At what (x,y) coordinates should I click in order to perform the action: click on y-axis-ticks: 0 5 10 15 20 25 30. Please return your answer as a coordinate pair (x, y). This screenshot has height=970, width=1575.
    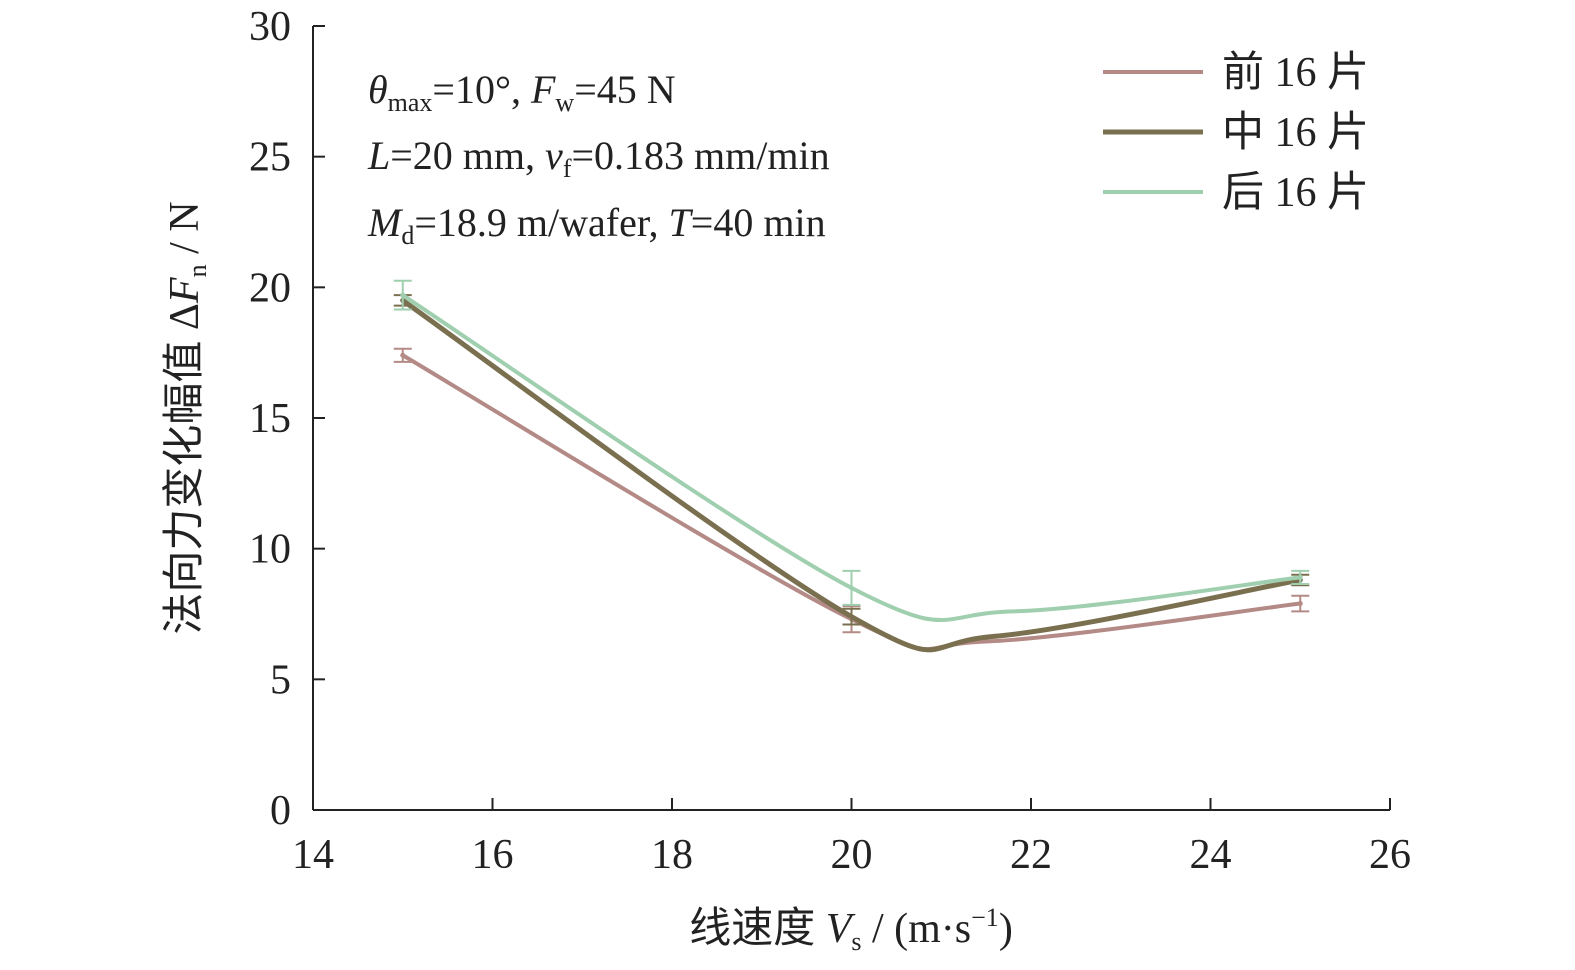
    Looking at the image, I should click on (287, 419).